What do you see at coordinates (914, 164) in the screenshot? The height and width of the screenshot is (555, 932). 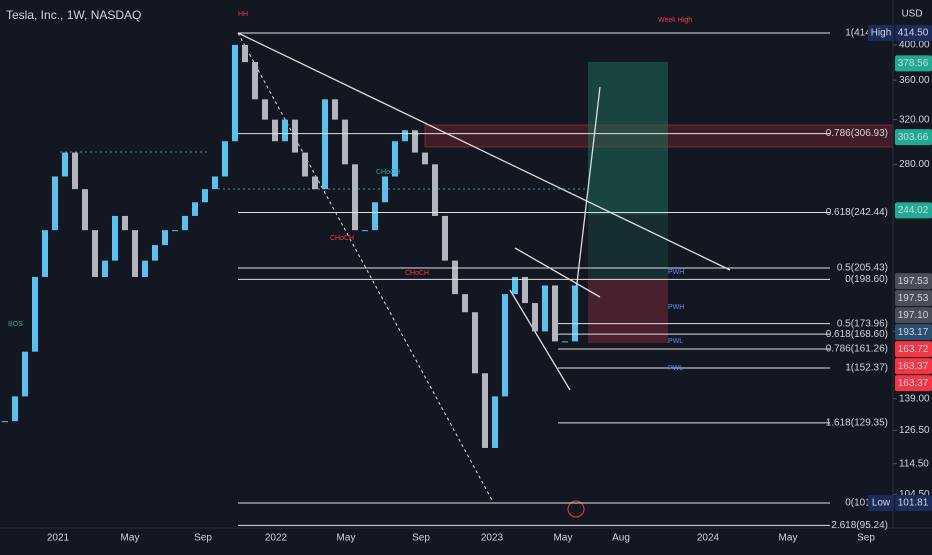 I see `price-tick-label: 280.00` at bounding box center [914, 164].